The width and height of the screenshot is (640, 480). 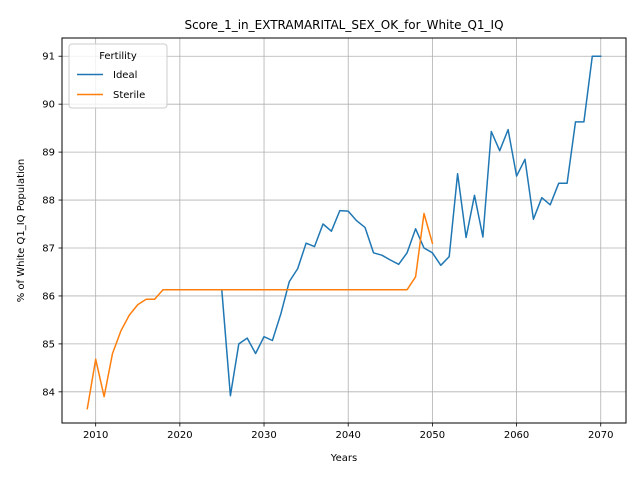 I want to click on y-tick-label: 85, so click(x=48, y=344).